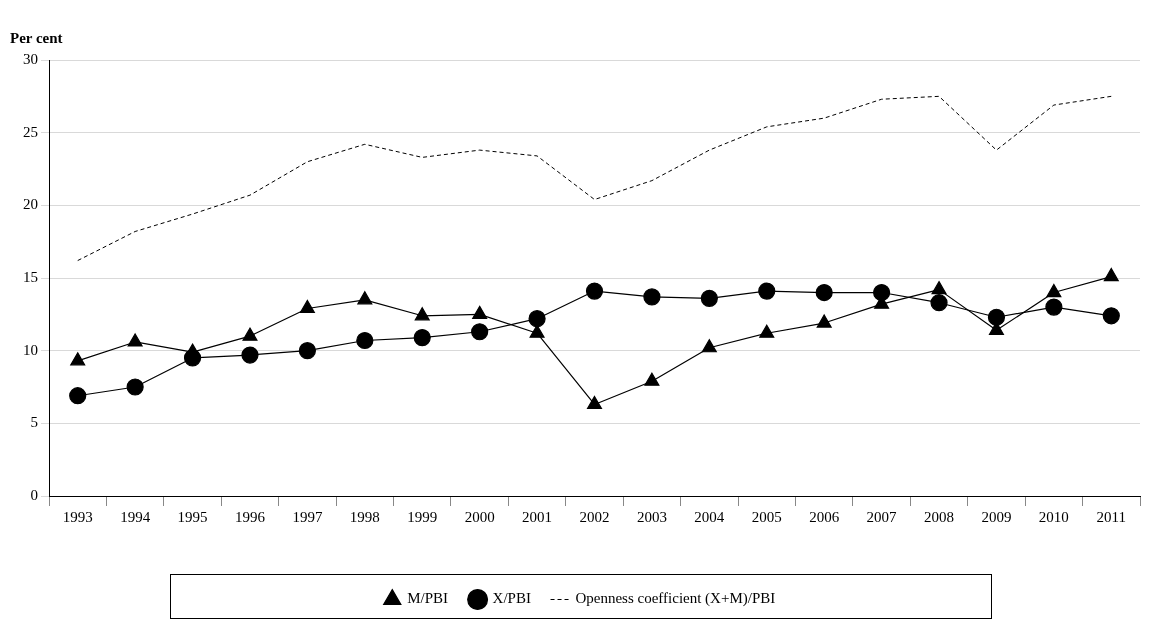 The width and height of the screenshot is (1157, 621). What do you see at coordinates (34, 422) in the screenshot?
I see `y-tick-label: 5` at bounding box center [34, 422].